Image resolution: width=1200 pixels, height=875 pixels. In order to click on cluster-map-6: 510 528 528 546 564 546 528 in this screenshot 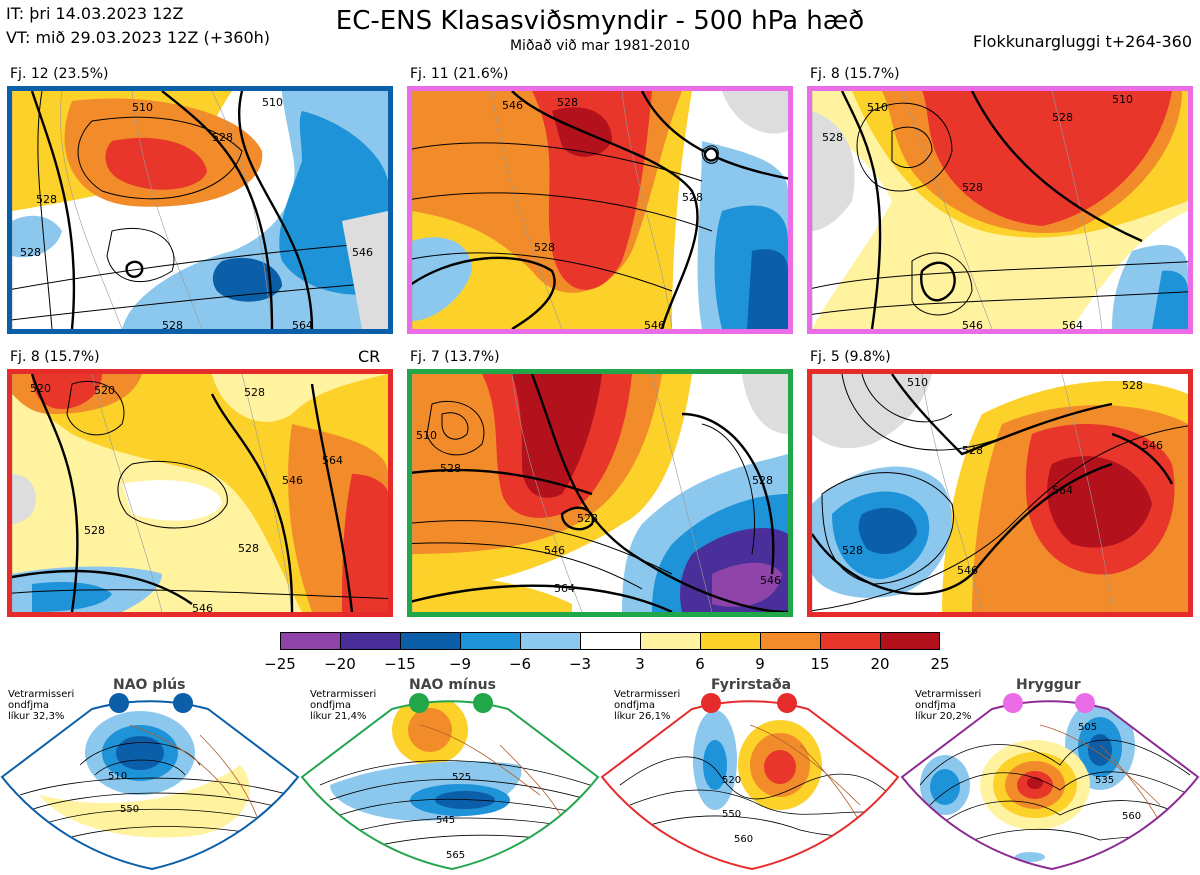, I will do `click(1000, 493)`.